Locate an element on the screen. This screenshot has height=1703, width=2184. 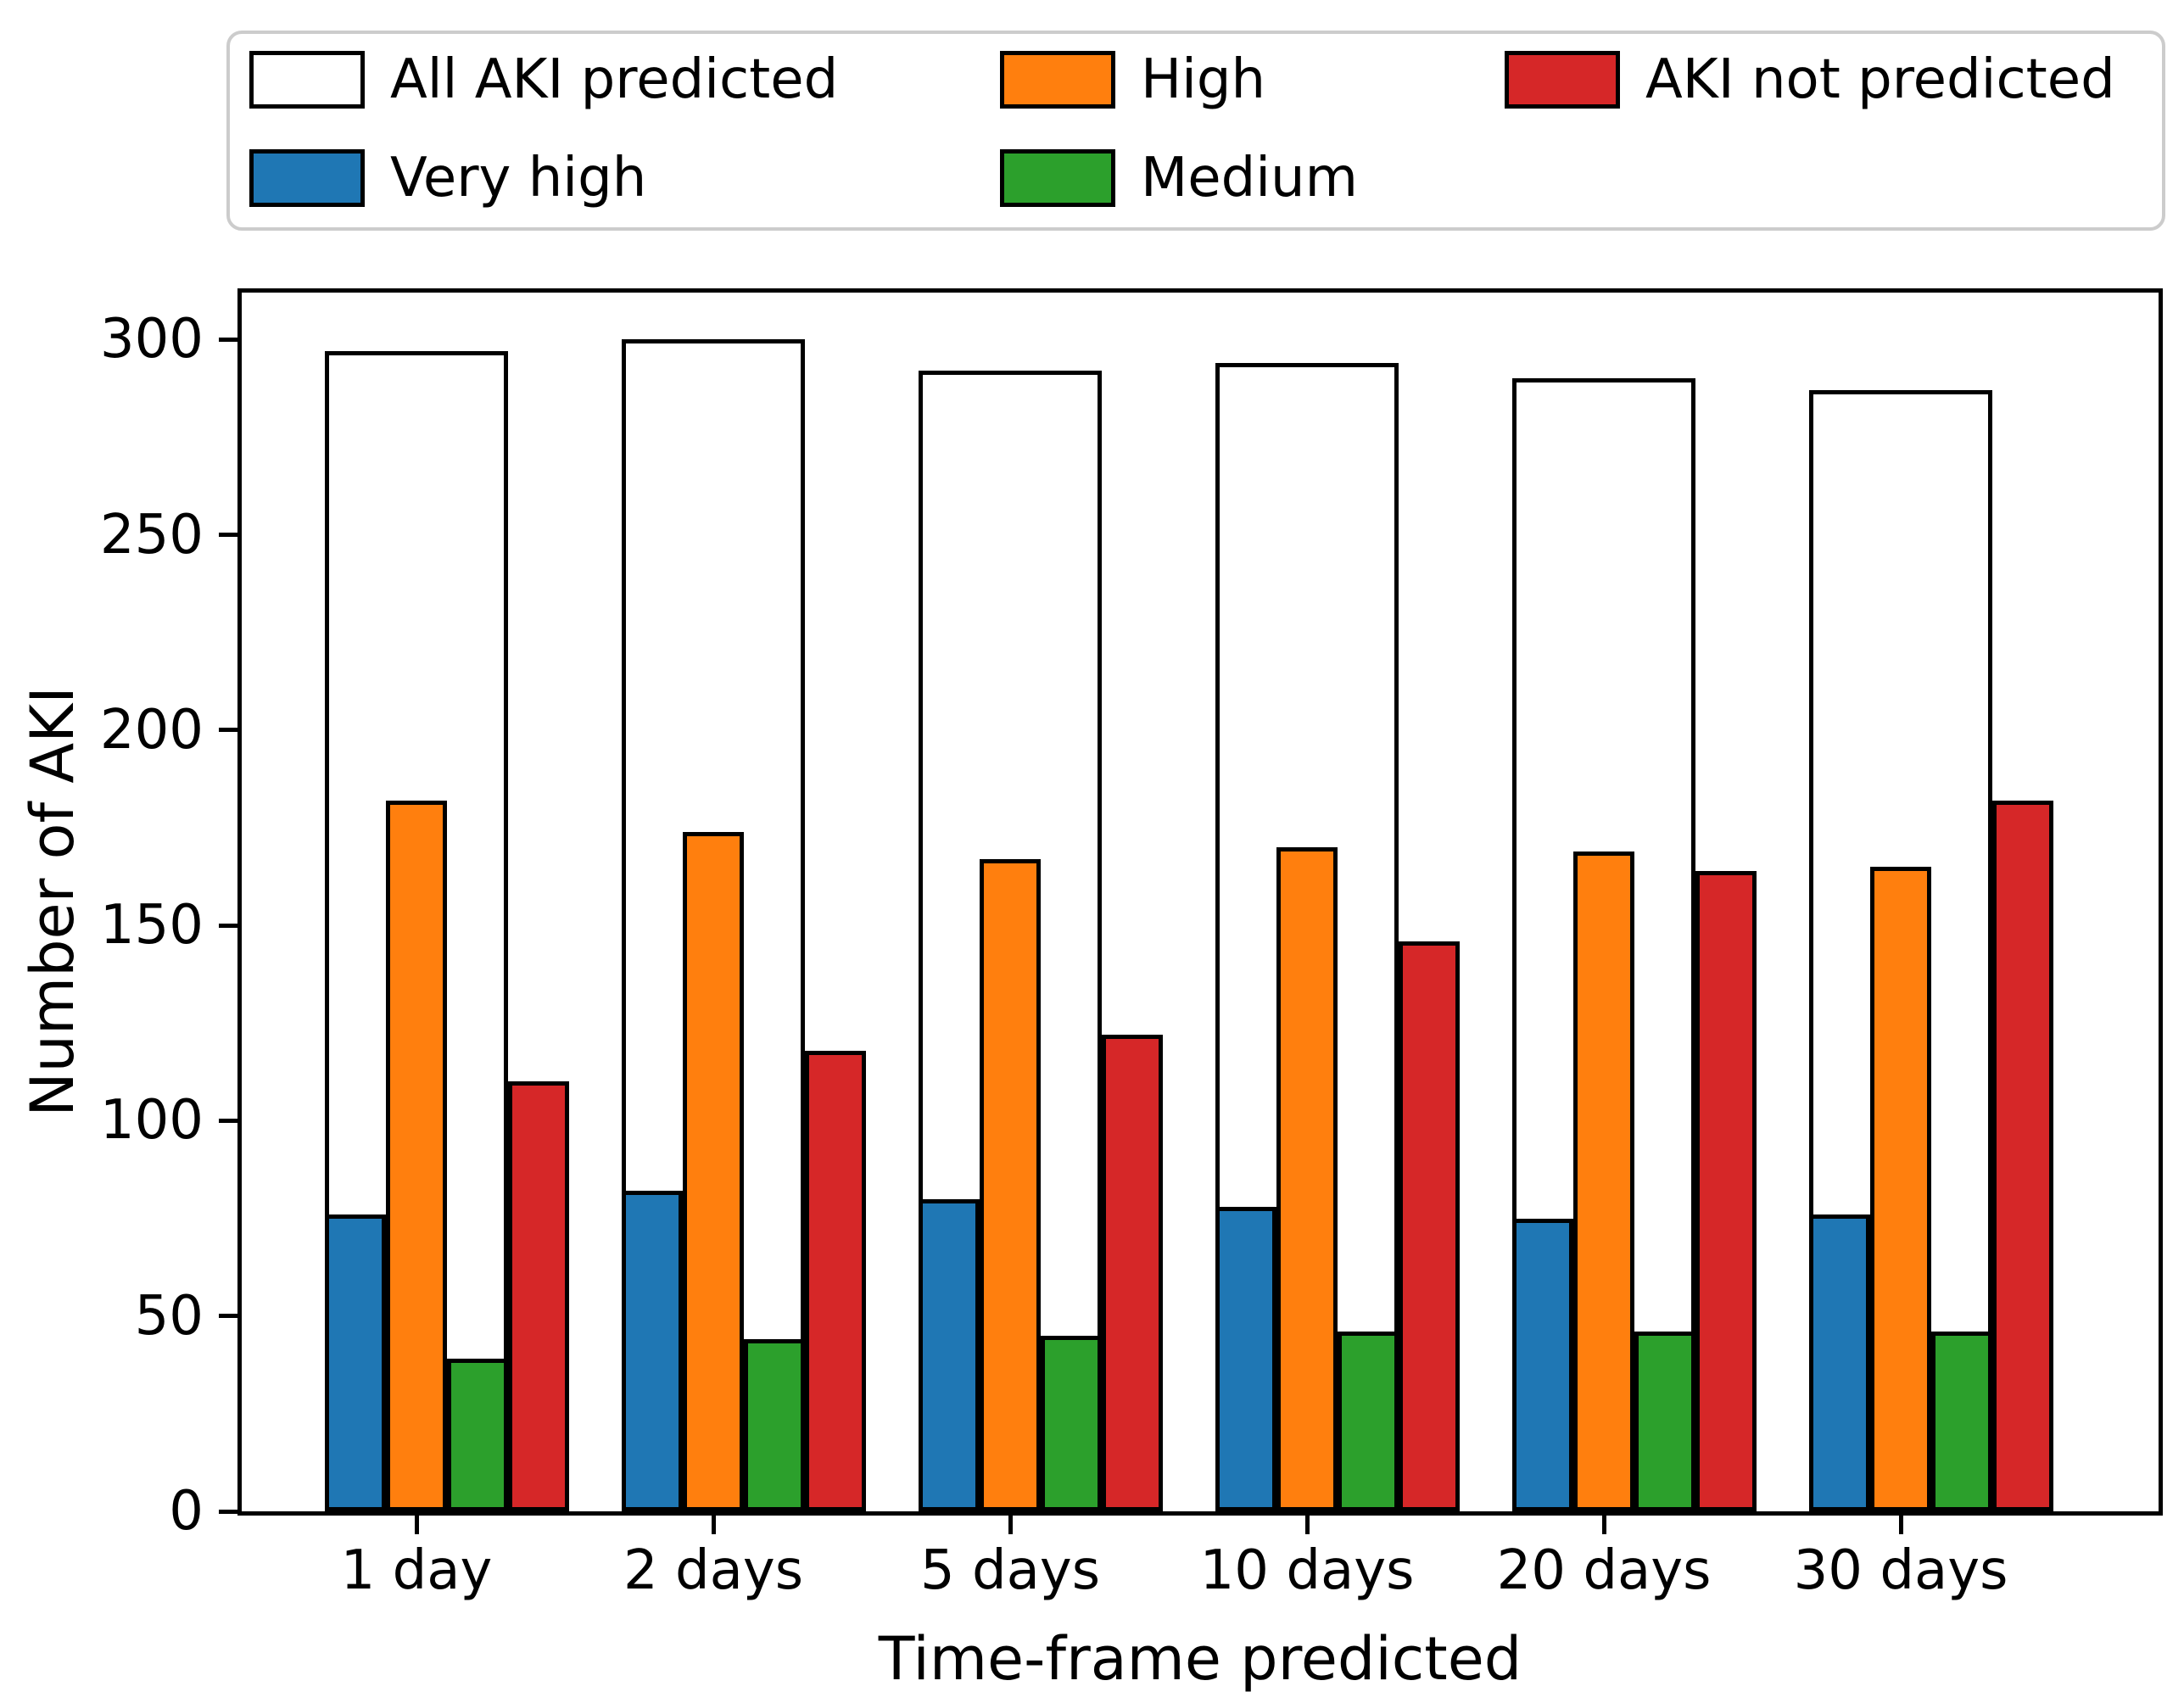
bar-aki-not-predicted-30-days is located at coordinates (2022, 1155).